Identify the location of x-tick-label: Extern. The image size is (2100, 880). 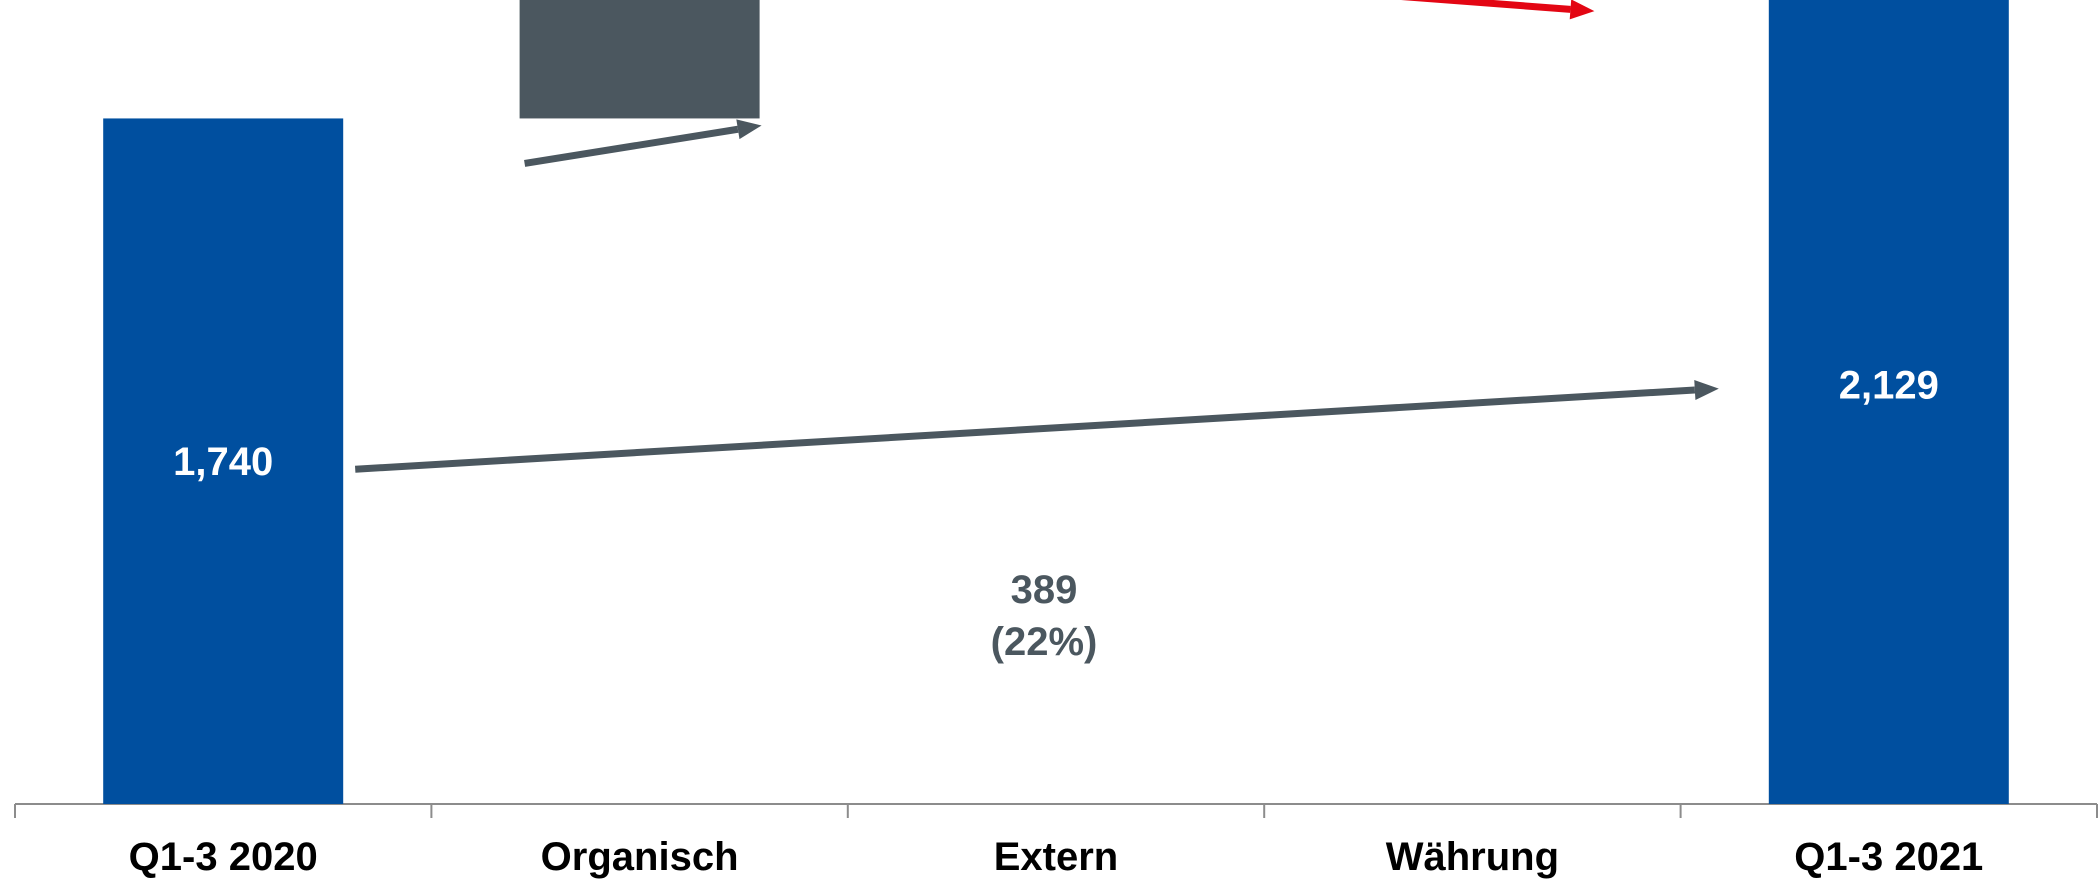
(1056, 857).